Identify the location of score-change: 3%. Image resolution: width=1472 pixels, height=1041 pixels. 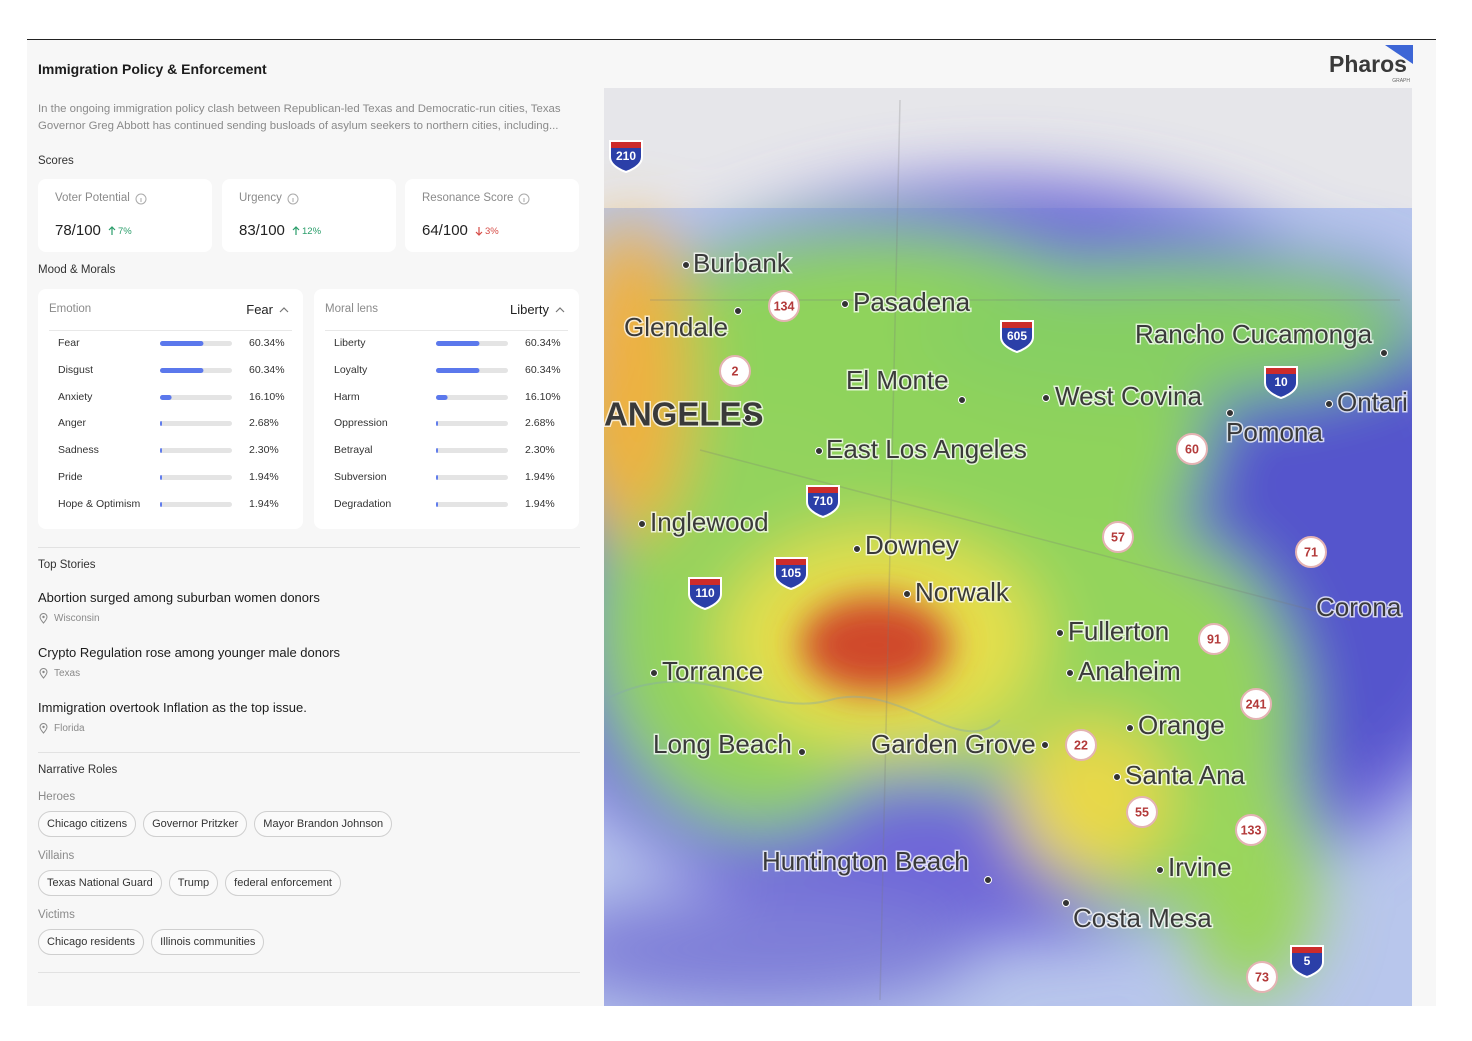
(492, 231).